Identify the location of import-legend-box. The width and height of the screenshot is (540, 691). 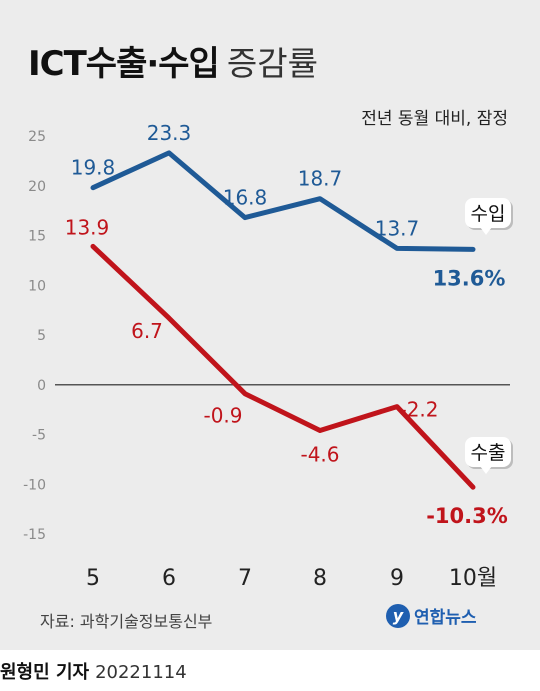
(488, 213).